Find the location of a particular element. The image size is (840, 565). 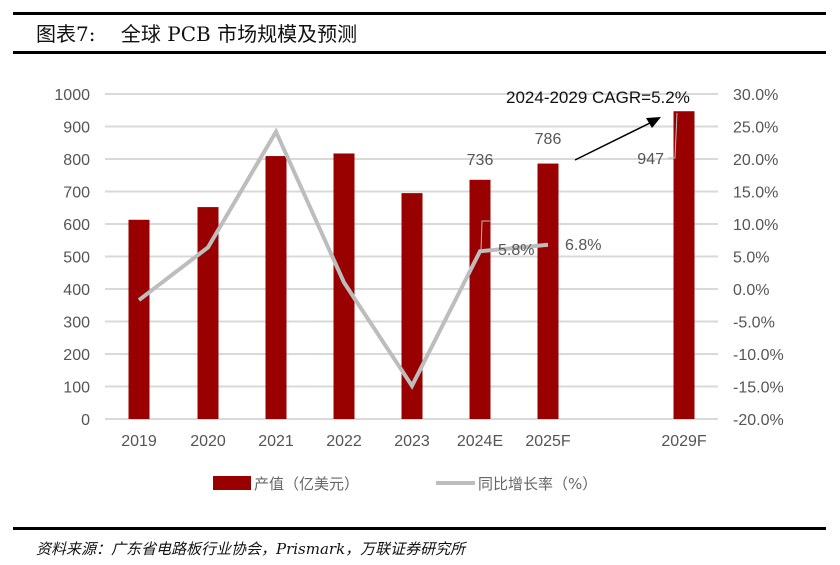

left-axis-tick: 200 is located at coordinates (76, 355).